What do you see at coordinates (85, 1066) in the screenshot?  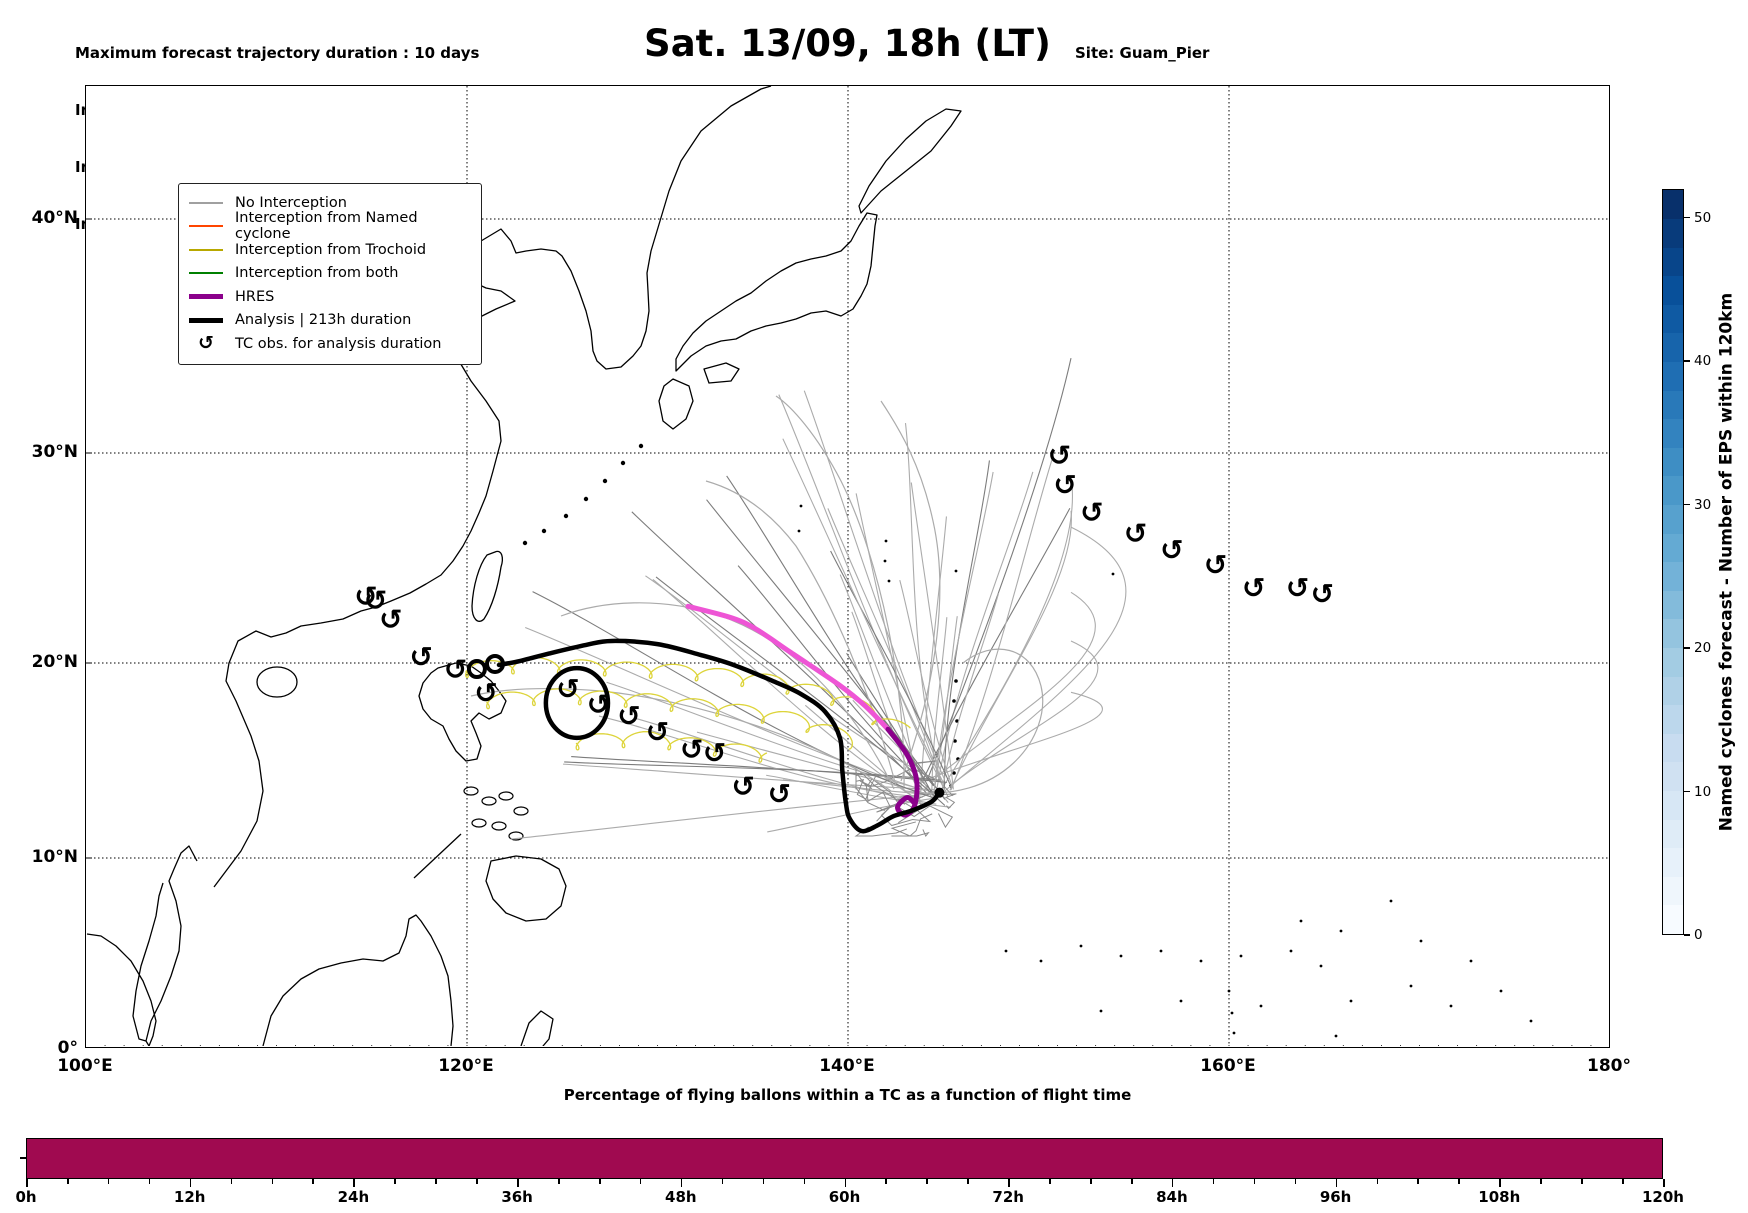 I see `lon-tick-label: 100°E` at bounding box center [85, 1066].